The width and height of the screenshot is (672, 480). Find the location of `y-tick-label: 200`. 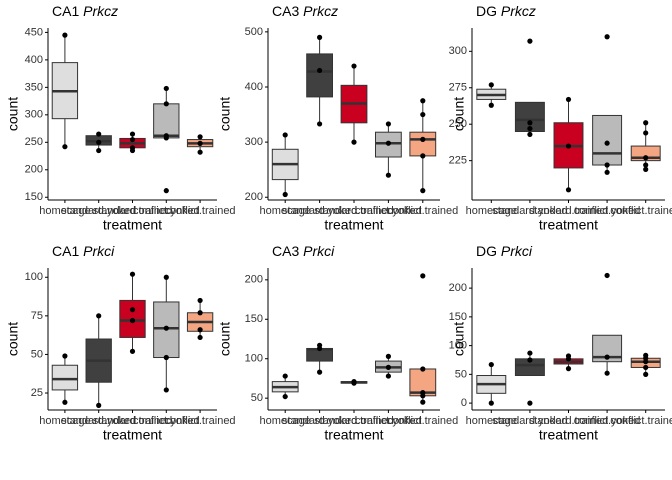

y-tick-label: 200 is located at coordinates (254, 280).